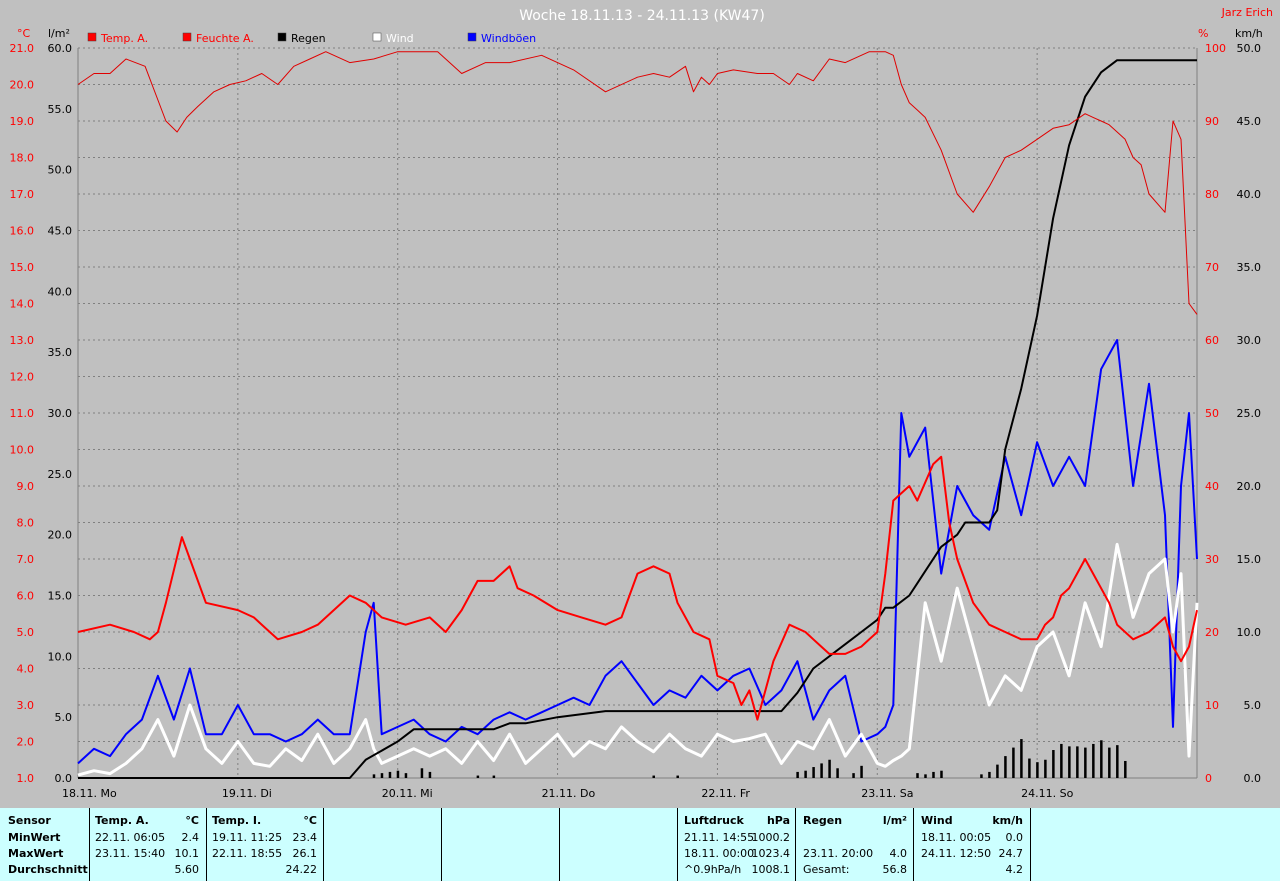 This screenshot has height=881, width=1280. What do you see at coordinates (308, 38) in the screenshot?
I see `legend-label: Regen` at bounding box center [308, 38].